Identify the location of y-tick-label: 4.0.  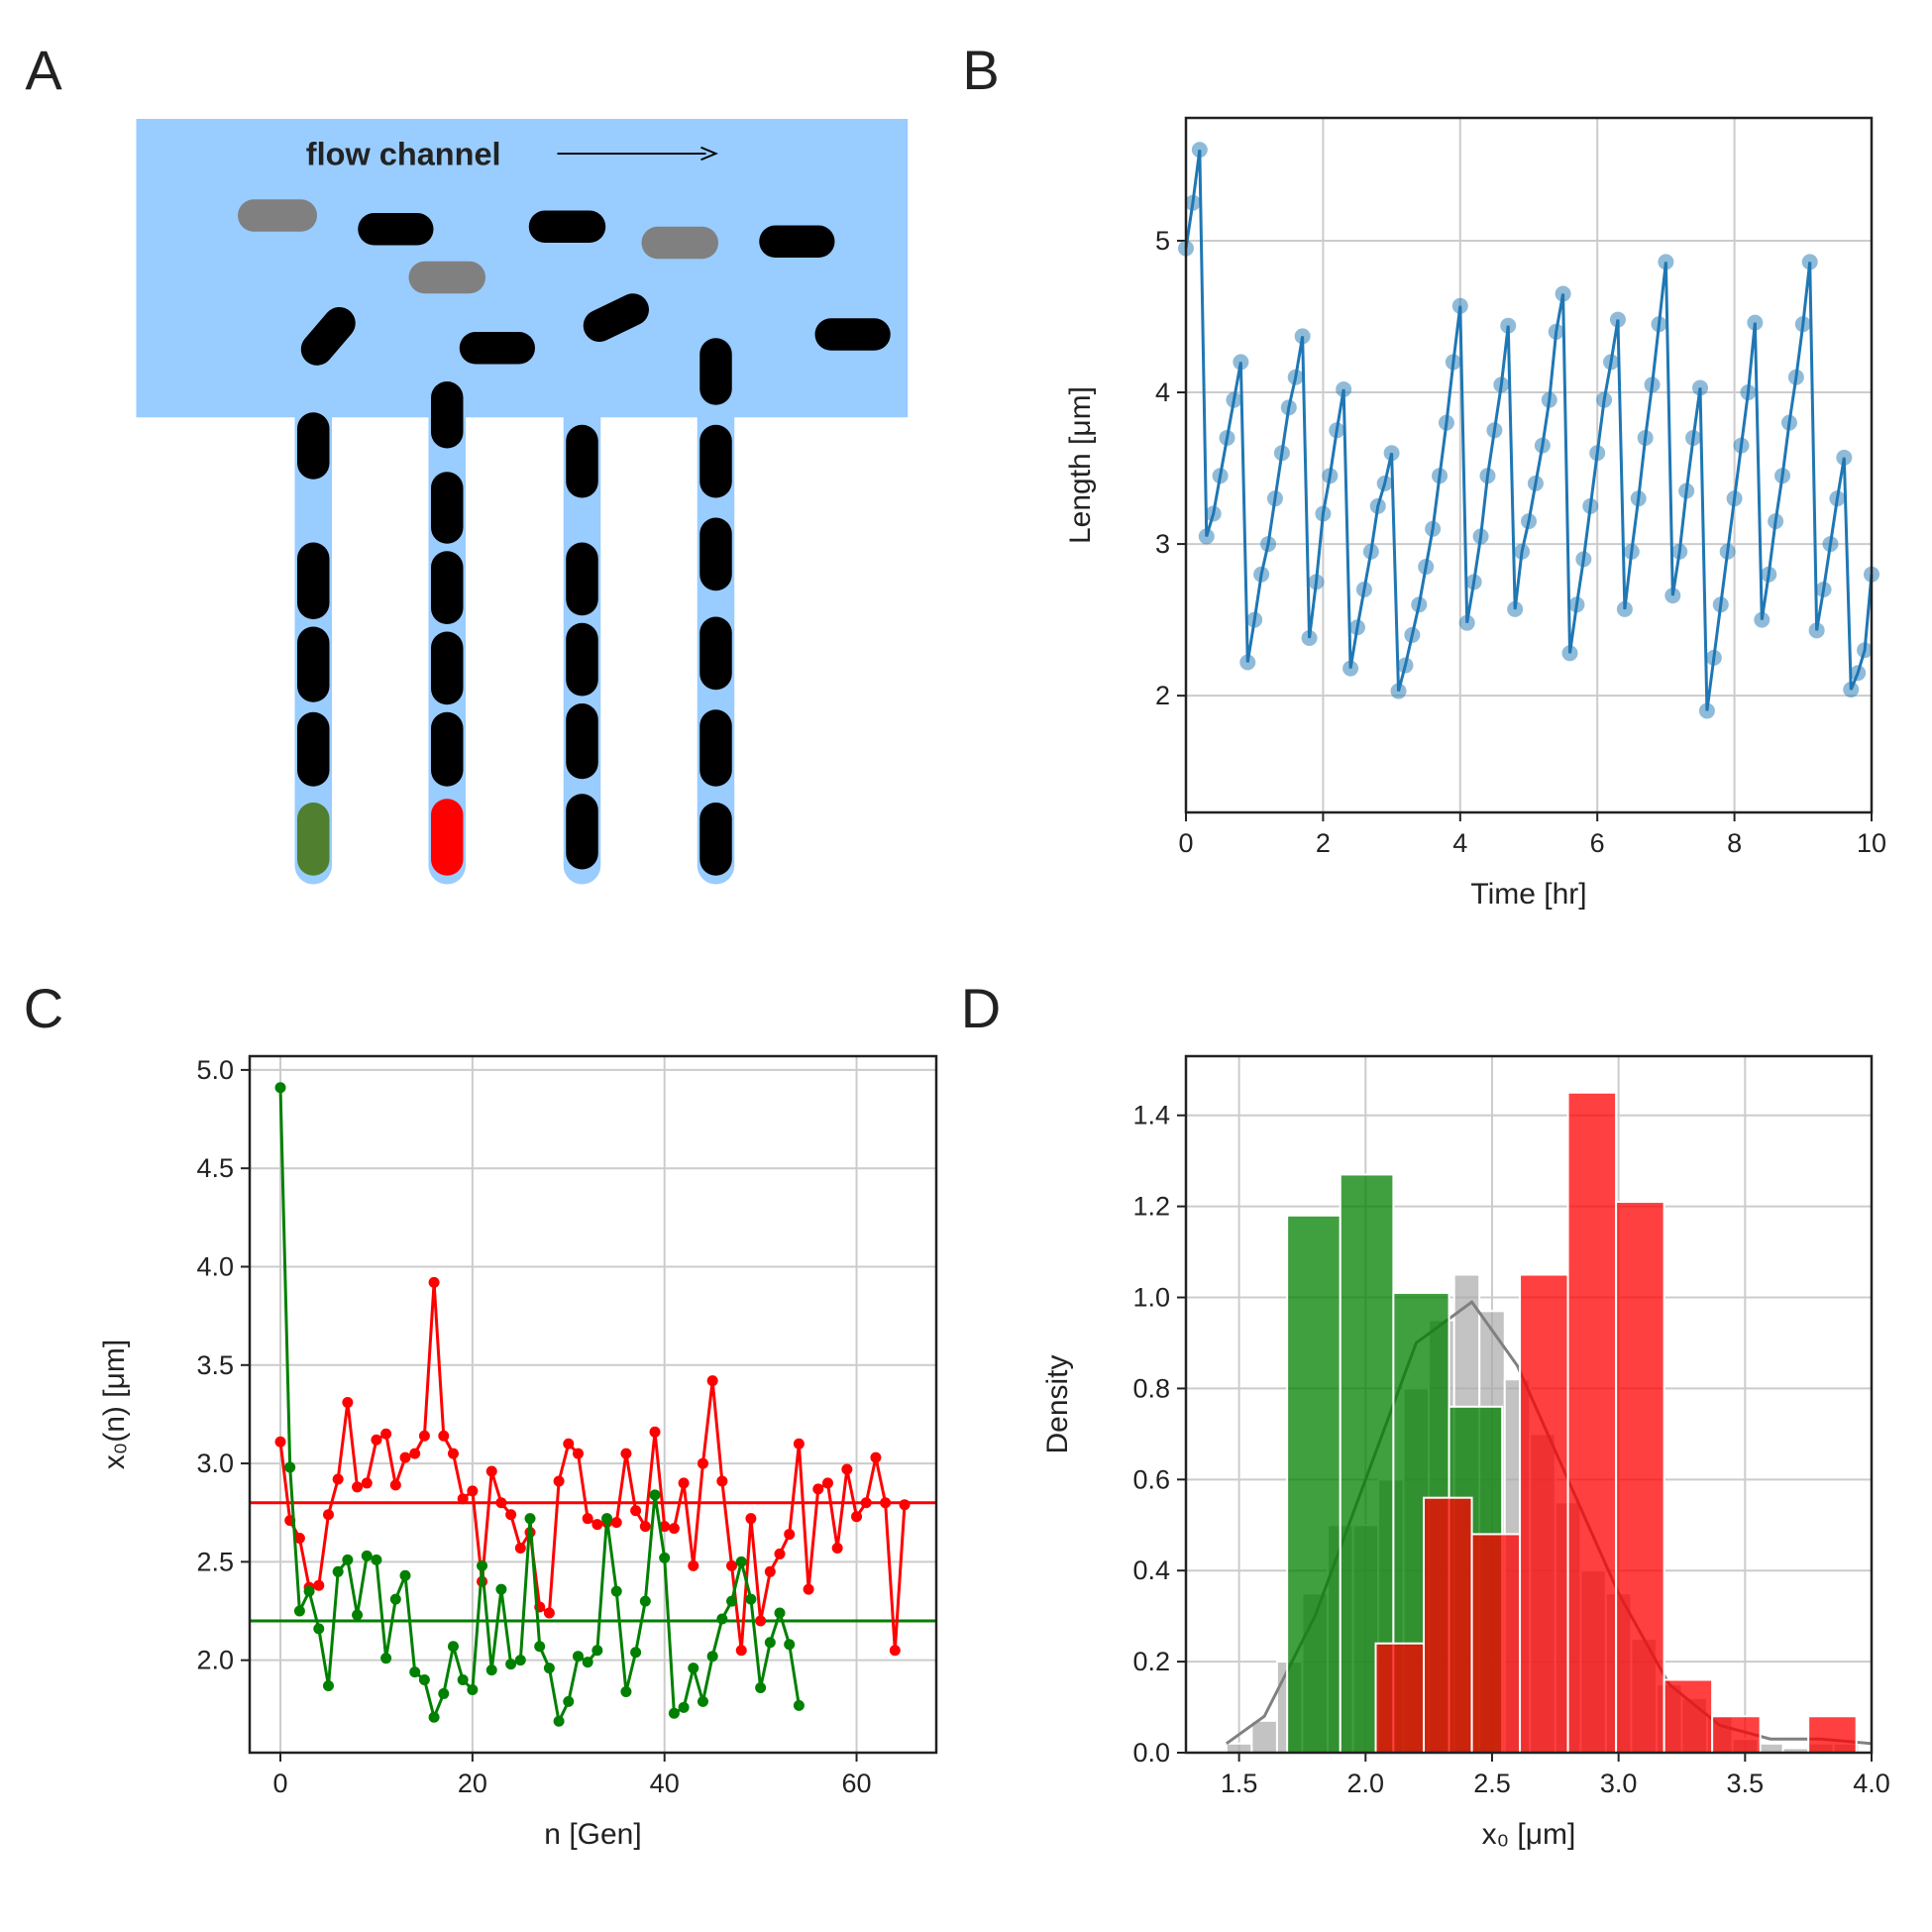
(215, 1266).